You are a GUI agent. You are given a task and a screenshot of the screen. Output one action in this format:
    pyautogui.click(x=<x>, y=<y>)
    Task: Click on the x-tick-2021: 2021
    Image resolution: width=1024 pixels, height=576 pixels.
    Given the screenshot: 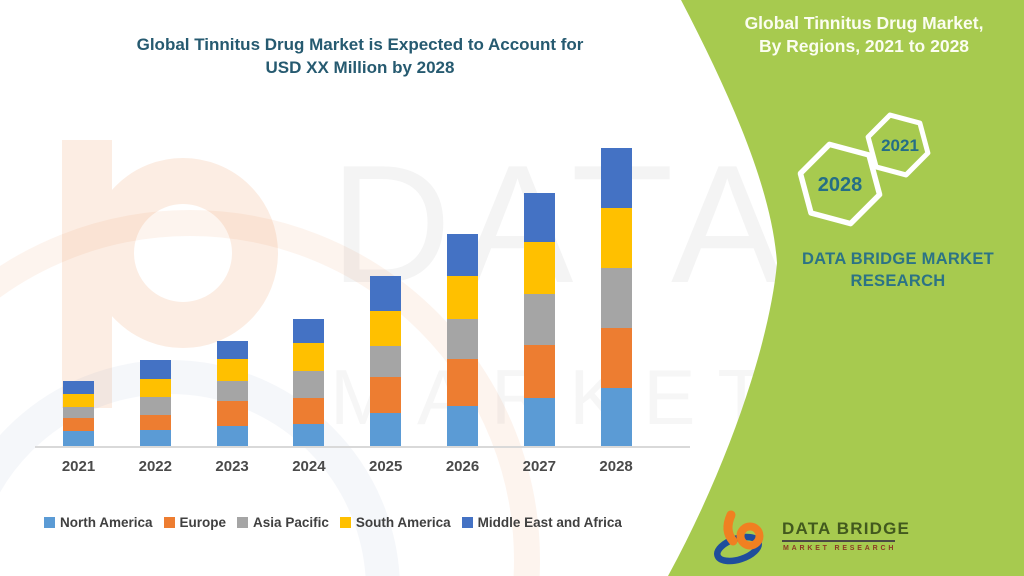 What is the action you would take?
    pyautogui.click(x=78, y=466)
    